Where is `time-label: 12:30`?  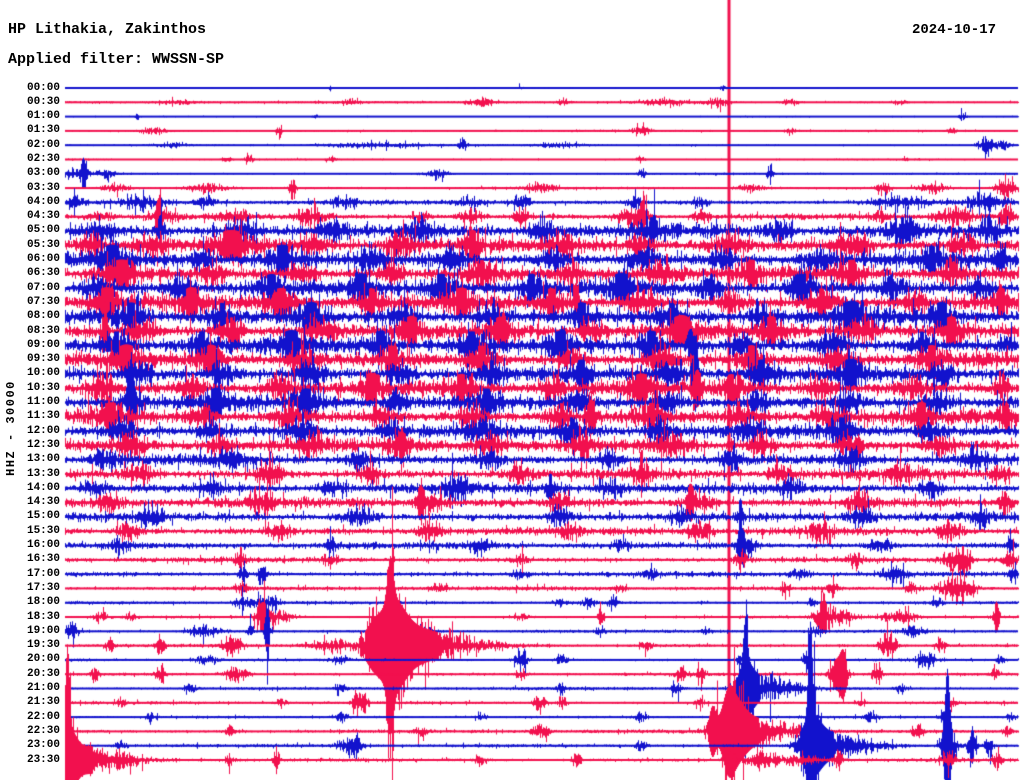 time-label: 12:30 is located at coordinates (43, 444).